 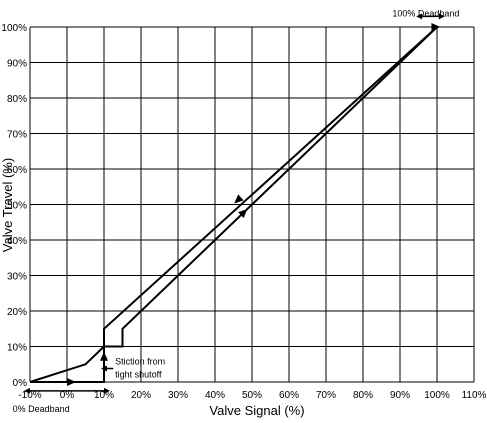 What do you see at coordinates (17, 277) in the screenshot?
I see `y-tick-label: 30%` at bounding box center [17, 277].